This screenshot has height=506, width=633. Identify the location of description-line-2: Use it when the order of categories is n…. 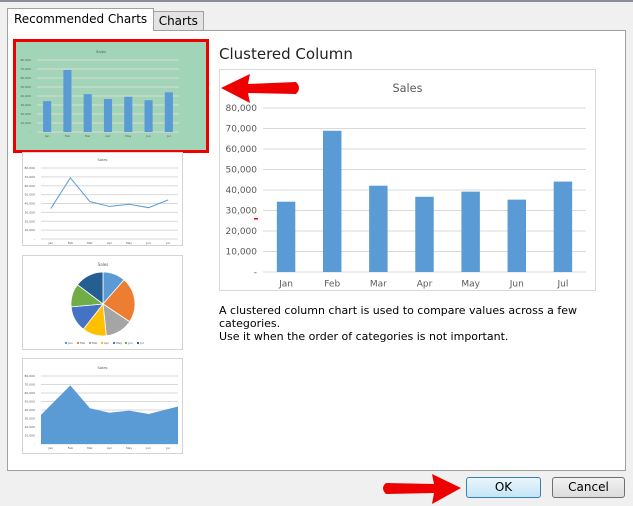
(364, 336).